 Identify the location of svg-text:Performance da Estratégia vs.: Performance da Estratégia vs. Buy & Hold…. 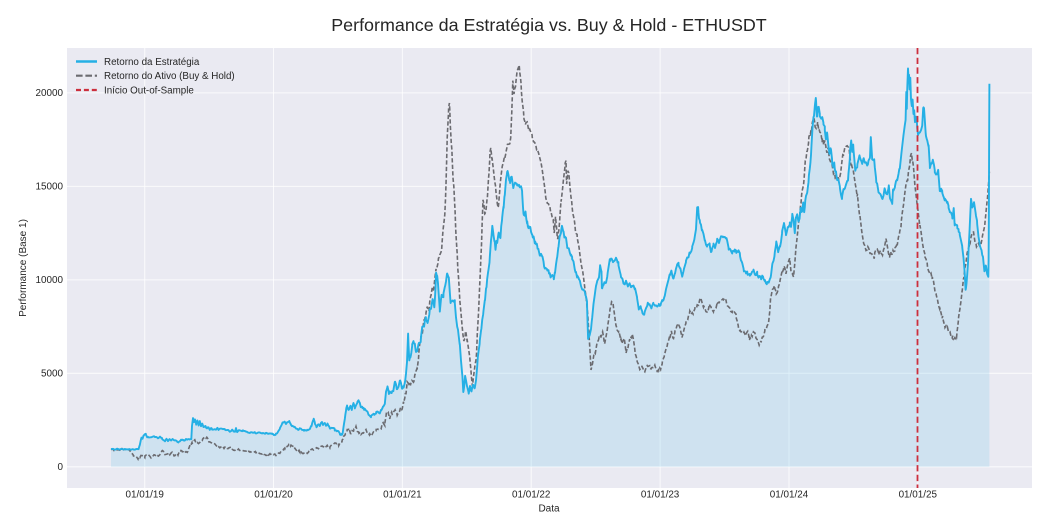
(549, 25).